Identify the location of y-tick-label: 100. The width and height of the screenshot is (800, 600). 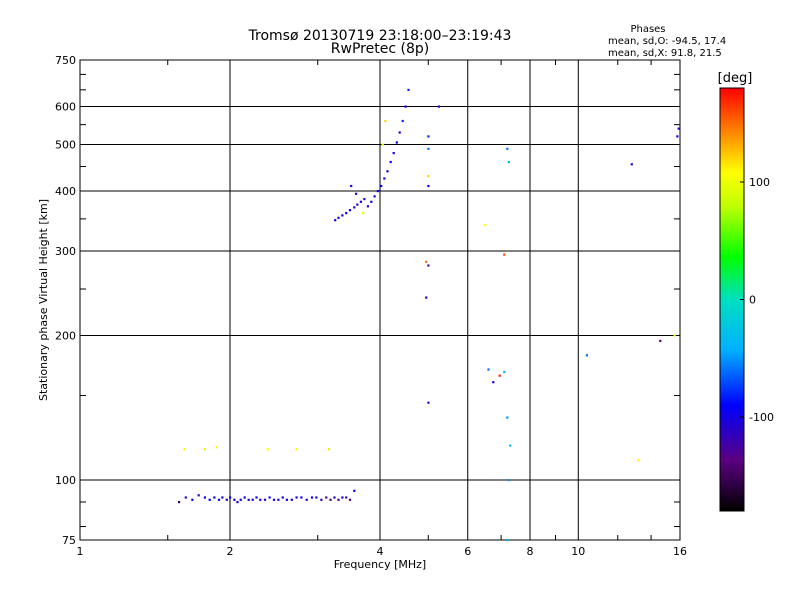
(65, 480).